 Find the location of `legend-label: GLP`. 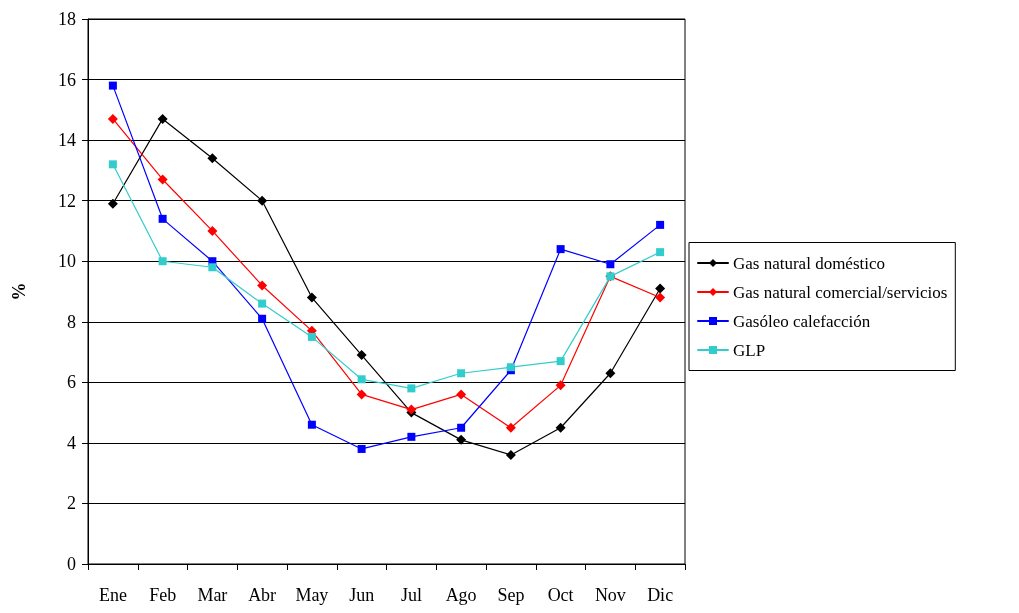

legend-label: GLP is located at coordinates (749, 350).